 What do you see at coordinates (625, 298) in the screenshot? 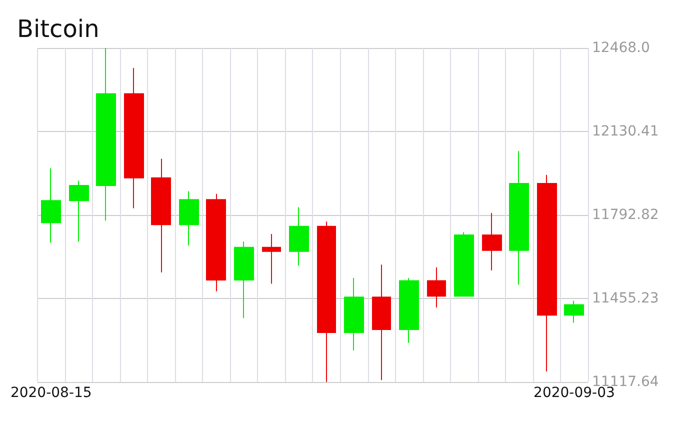
I see `y-tick-label: 11455.23` at bounding box center [625, 298].